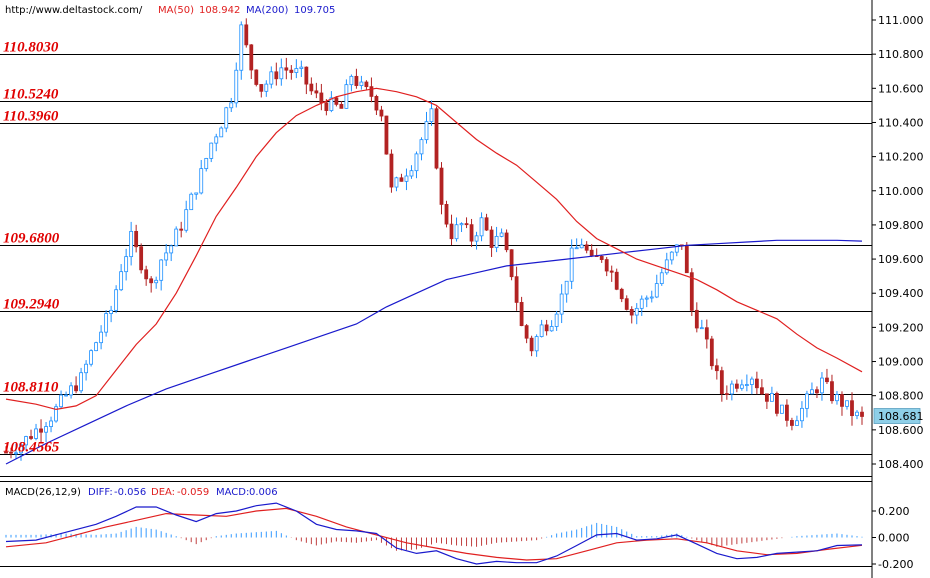  Describe the element at coordinates (31, 239) in the screenshot. I see `level-label: 109.6800` at that location.